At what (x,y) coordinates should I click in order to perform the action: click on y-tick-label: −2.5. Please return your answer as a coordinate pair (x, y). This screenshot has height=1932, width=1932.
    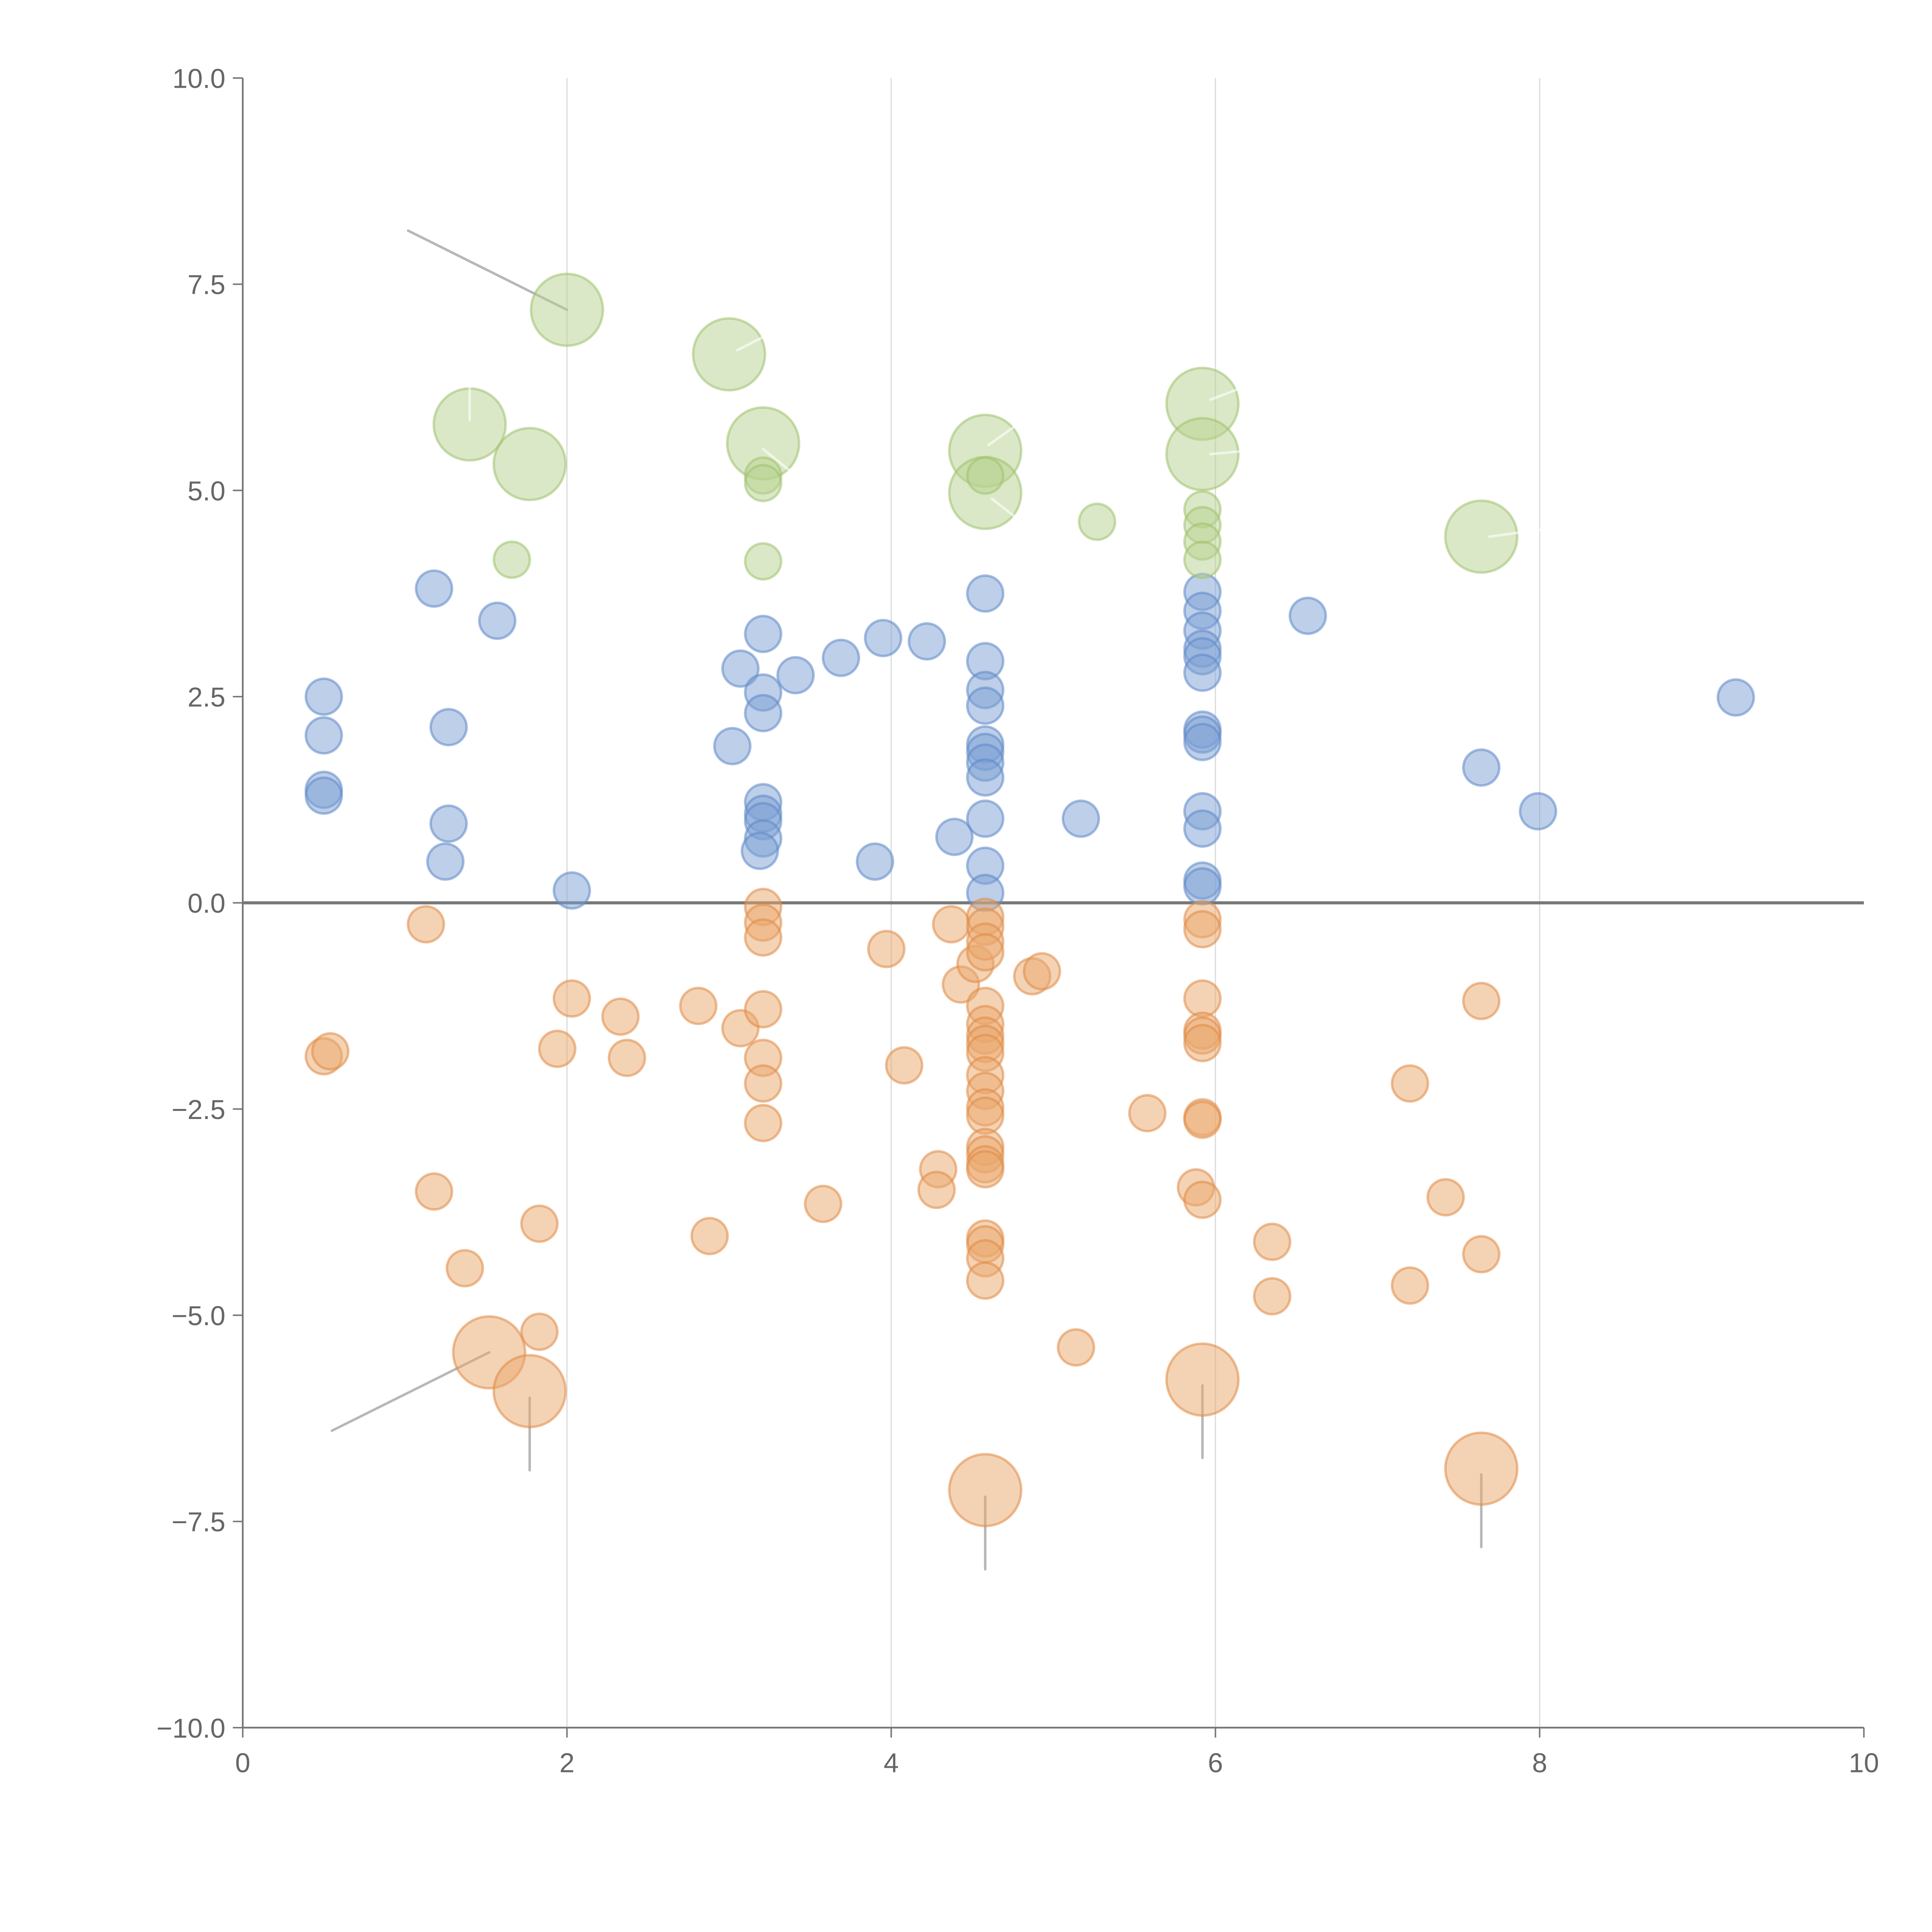
    Looking at the image, I should click on (198, 1109).